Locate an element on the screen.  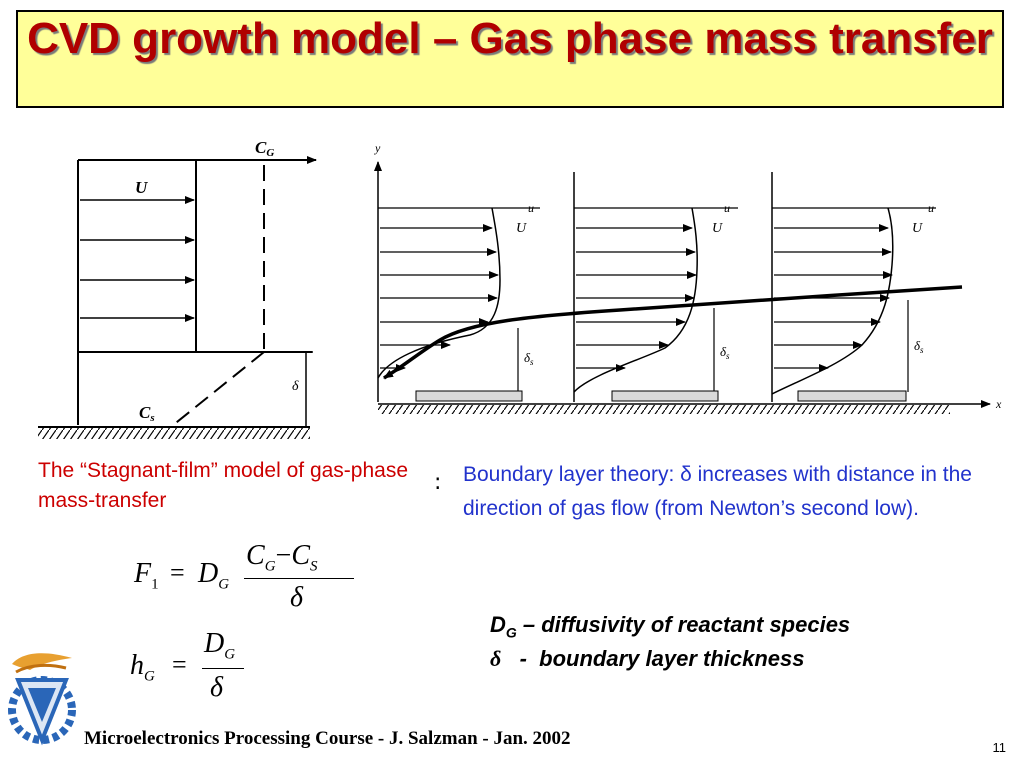
profile-station-3: u U δs is located at coordinates (853, 287).